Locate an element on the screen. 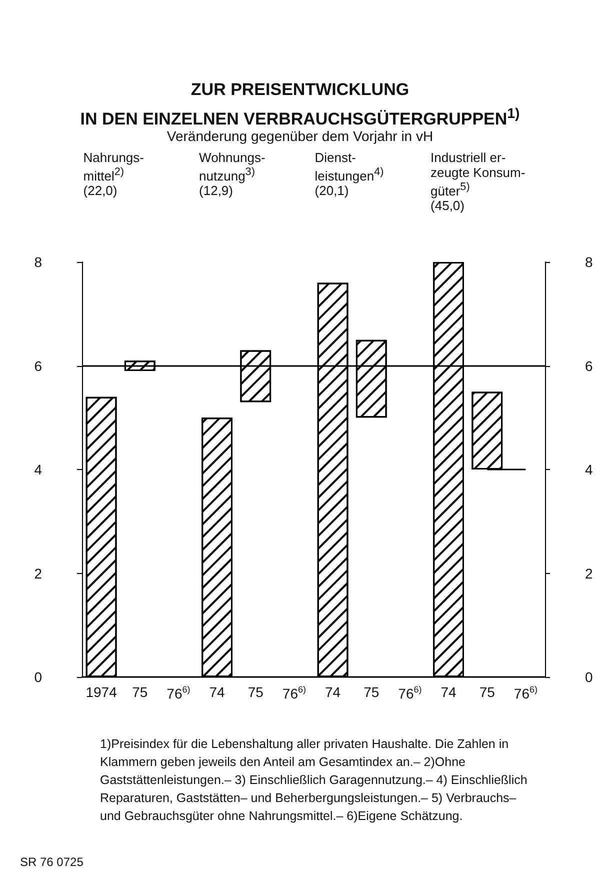 This screenshot has height=885, width=600. text: SR 76 0725 is located at coordinates (52, 862).